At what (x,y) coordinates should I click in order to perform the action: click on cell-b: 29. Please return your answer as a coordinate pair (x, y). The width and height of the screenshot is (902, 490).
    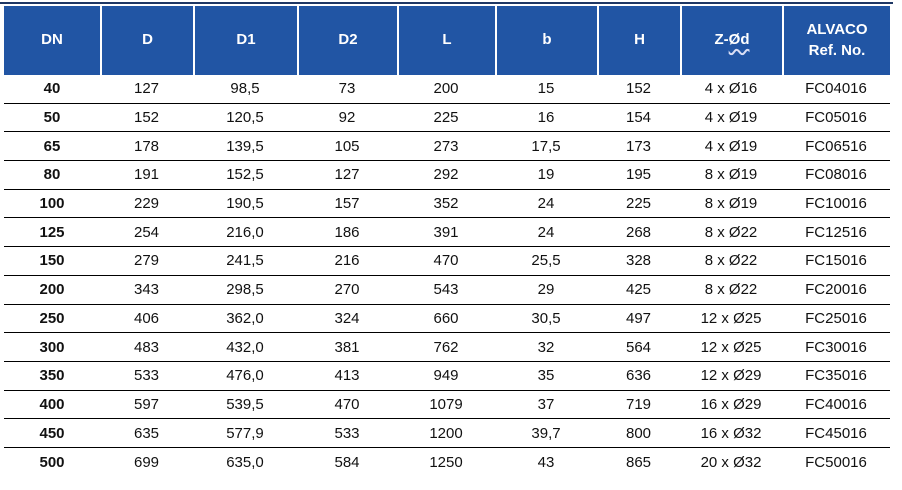
    Looking at the image, I should click on (546, 290).